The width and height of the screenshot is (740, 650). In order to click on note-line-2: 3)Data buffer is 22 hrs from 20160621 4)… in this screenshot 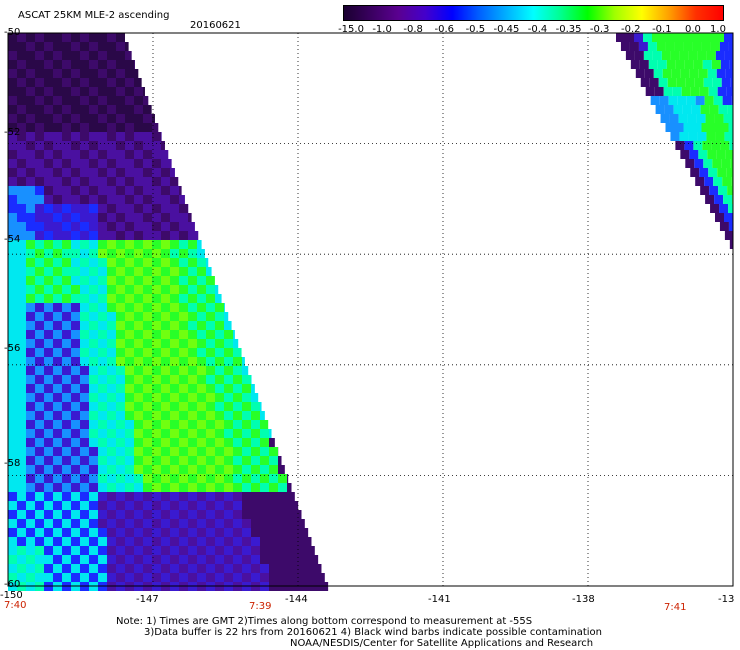, I will do `click(373, 632)`.